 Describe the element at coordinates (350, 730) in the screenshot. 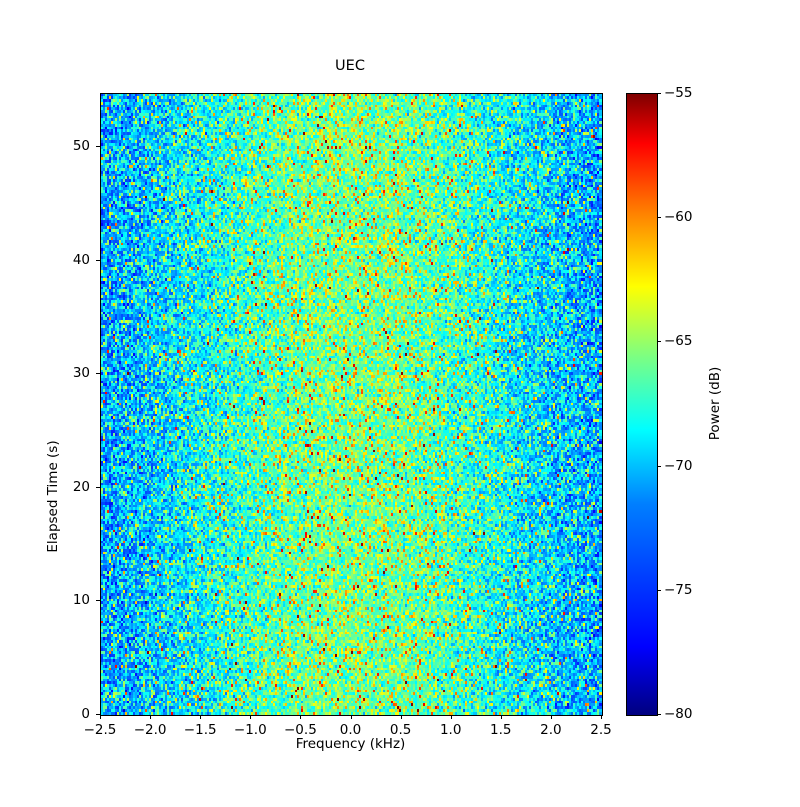

I see `x-tick-label: 0.0` at that location.